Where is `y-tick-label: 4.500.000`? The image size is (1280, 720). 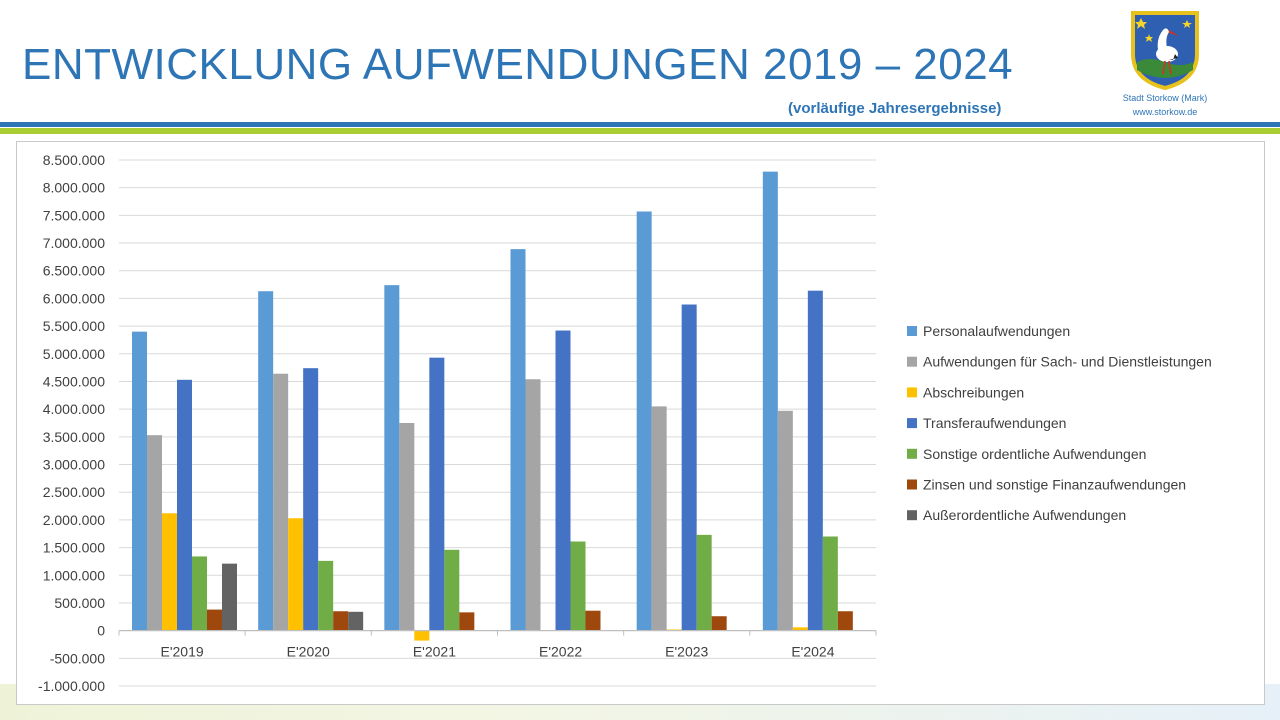
y-tick-label: 4.500.000 is located at coordinates (74, 381).